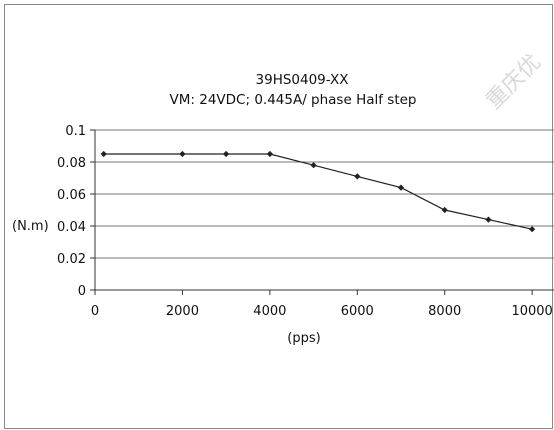  Describe the element at coordinates (444, 311) in the screenshot. I see `x-tick-label: 8000` at that location.